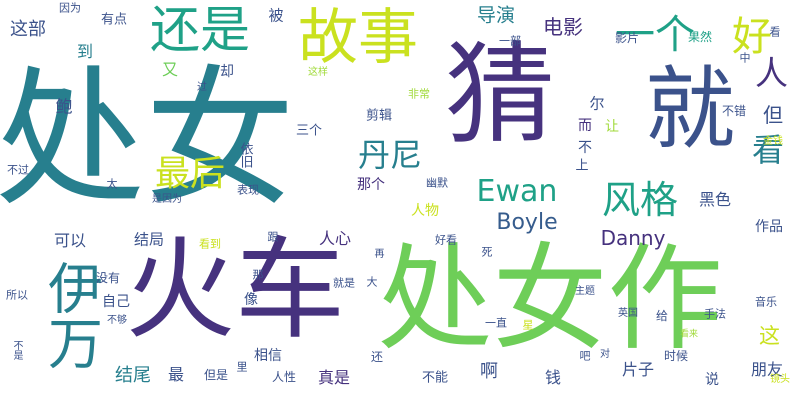  Describe the element at coordinates (276, 15) in the screenshot. I see `cloud-word: 被` at that location.